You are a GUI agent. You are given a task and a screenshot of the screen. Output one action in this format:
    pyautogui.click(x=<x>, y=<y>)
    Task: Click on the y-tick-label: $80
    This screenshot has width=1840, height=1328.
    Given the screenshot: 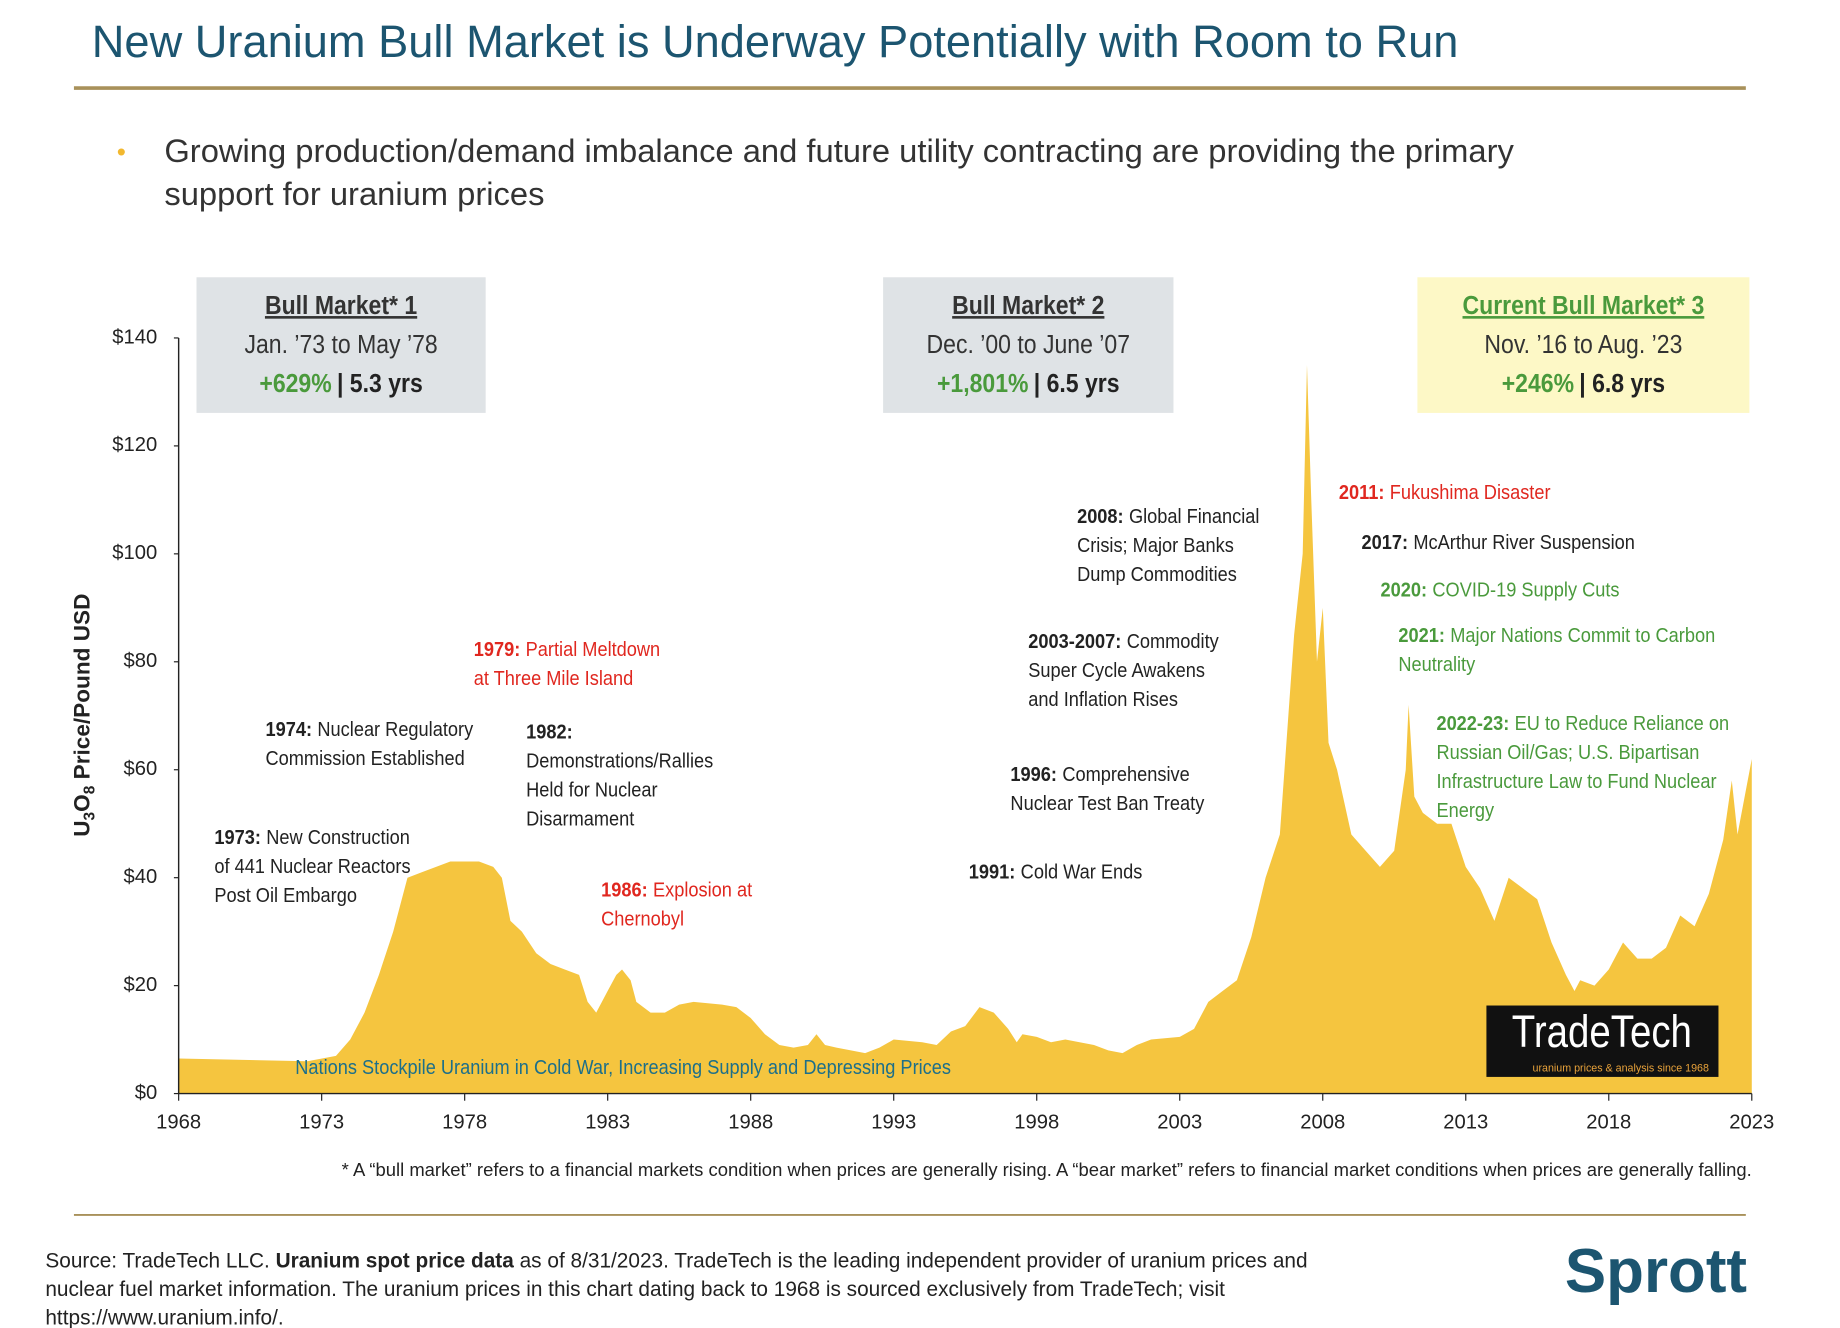 What is the action you would take?
    pyautogui.click(x=140, y=661)
    